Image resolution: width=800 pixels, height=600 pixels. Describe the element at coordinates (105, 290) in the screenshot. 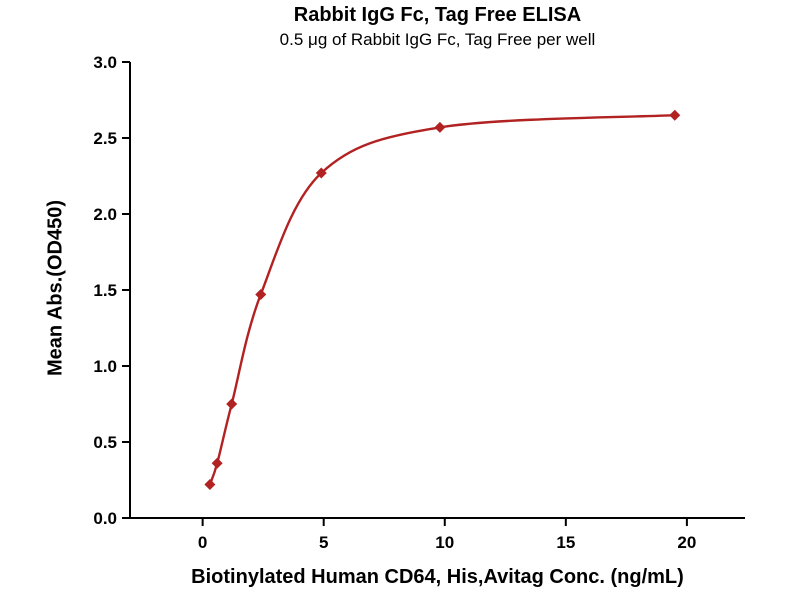

I see `y-tick-label: 1.5` at that location.